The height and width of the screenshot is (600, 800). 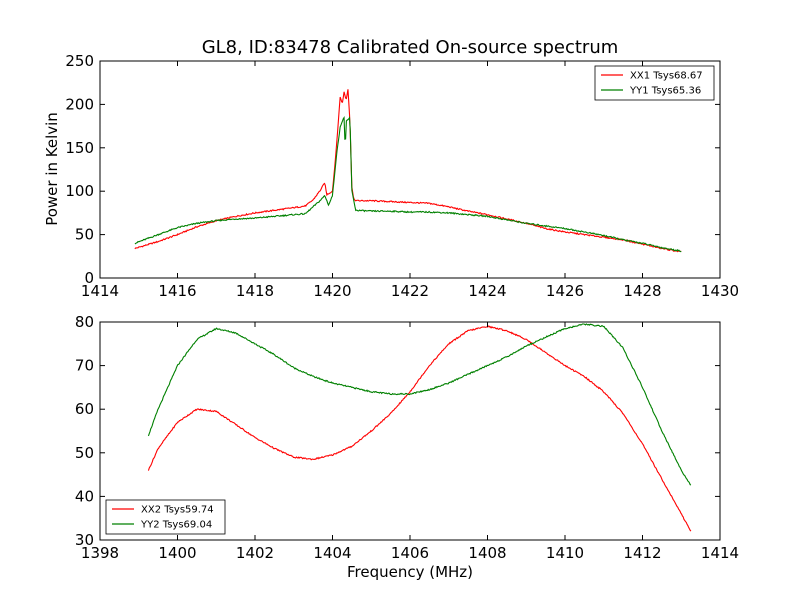 What do you see at coordinates (255, 291) in the screenshot?
I see `x-tick-label: 1418` at bounding box center [255, 291].